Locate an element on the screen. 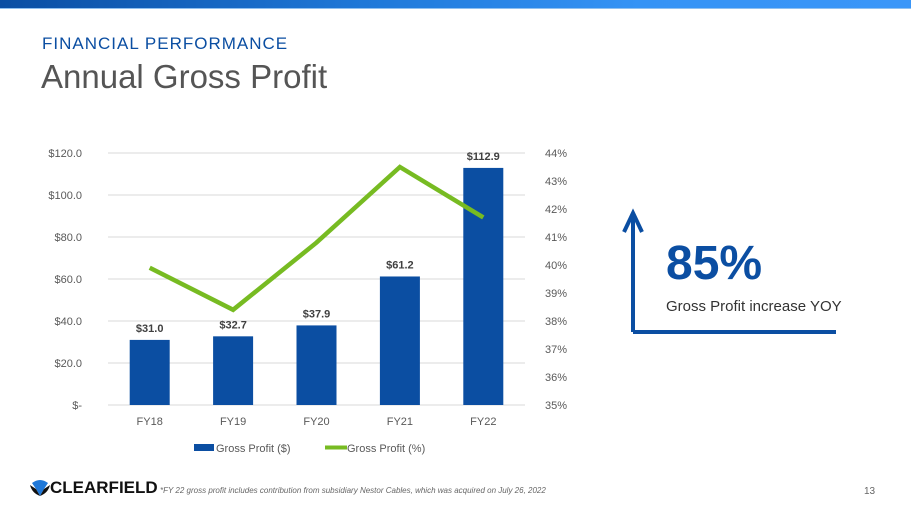 The width and height of the screenshot is (911, 512). right-tick-label: 42% is located at coordinates (556, 210).